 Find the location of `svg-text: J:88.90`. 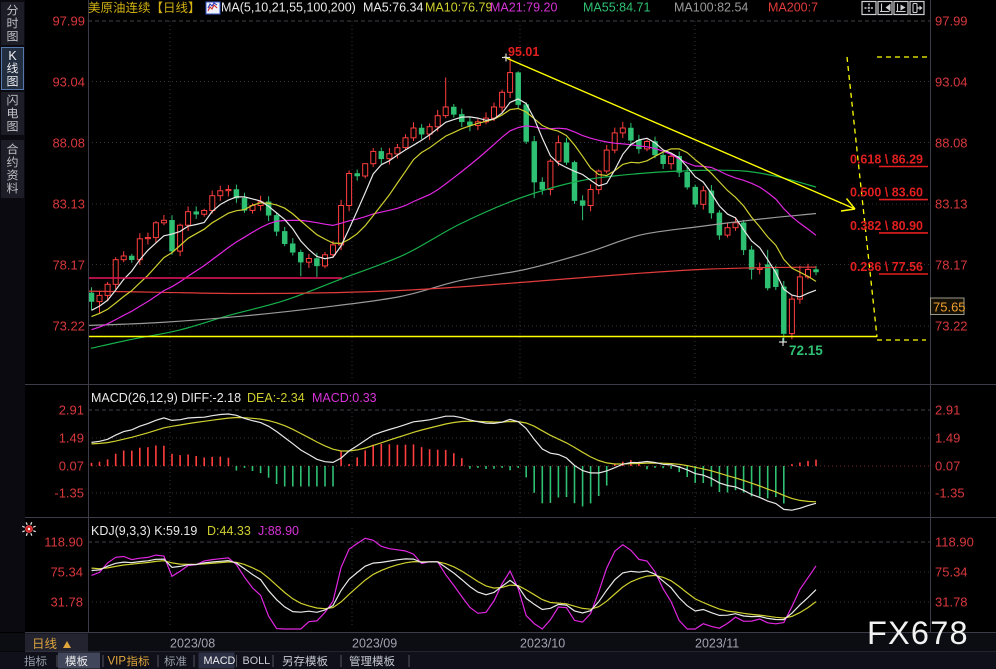

svg-text: J:88.90 is located at coordinates (278, 531).